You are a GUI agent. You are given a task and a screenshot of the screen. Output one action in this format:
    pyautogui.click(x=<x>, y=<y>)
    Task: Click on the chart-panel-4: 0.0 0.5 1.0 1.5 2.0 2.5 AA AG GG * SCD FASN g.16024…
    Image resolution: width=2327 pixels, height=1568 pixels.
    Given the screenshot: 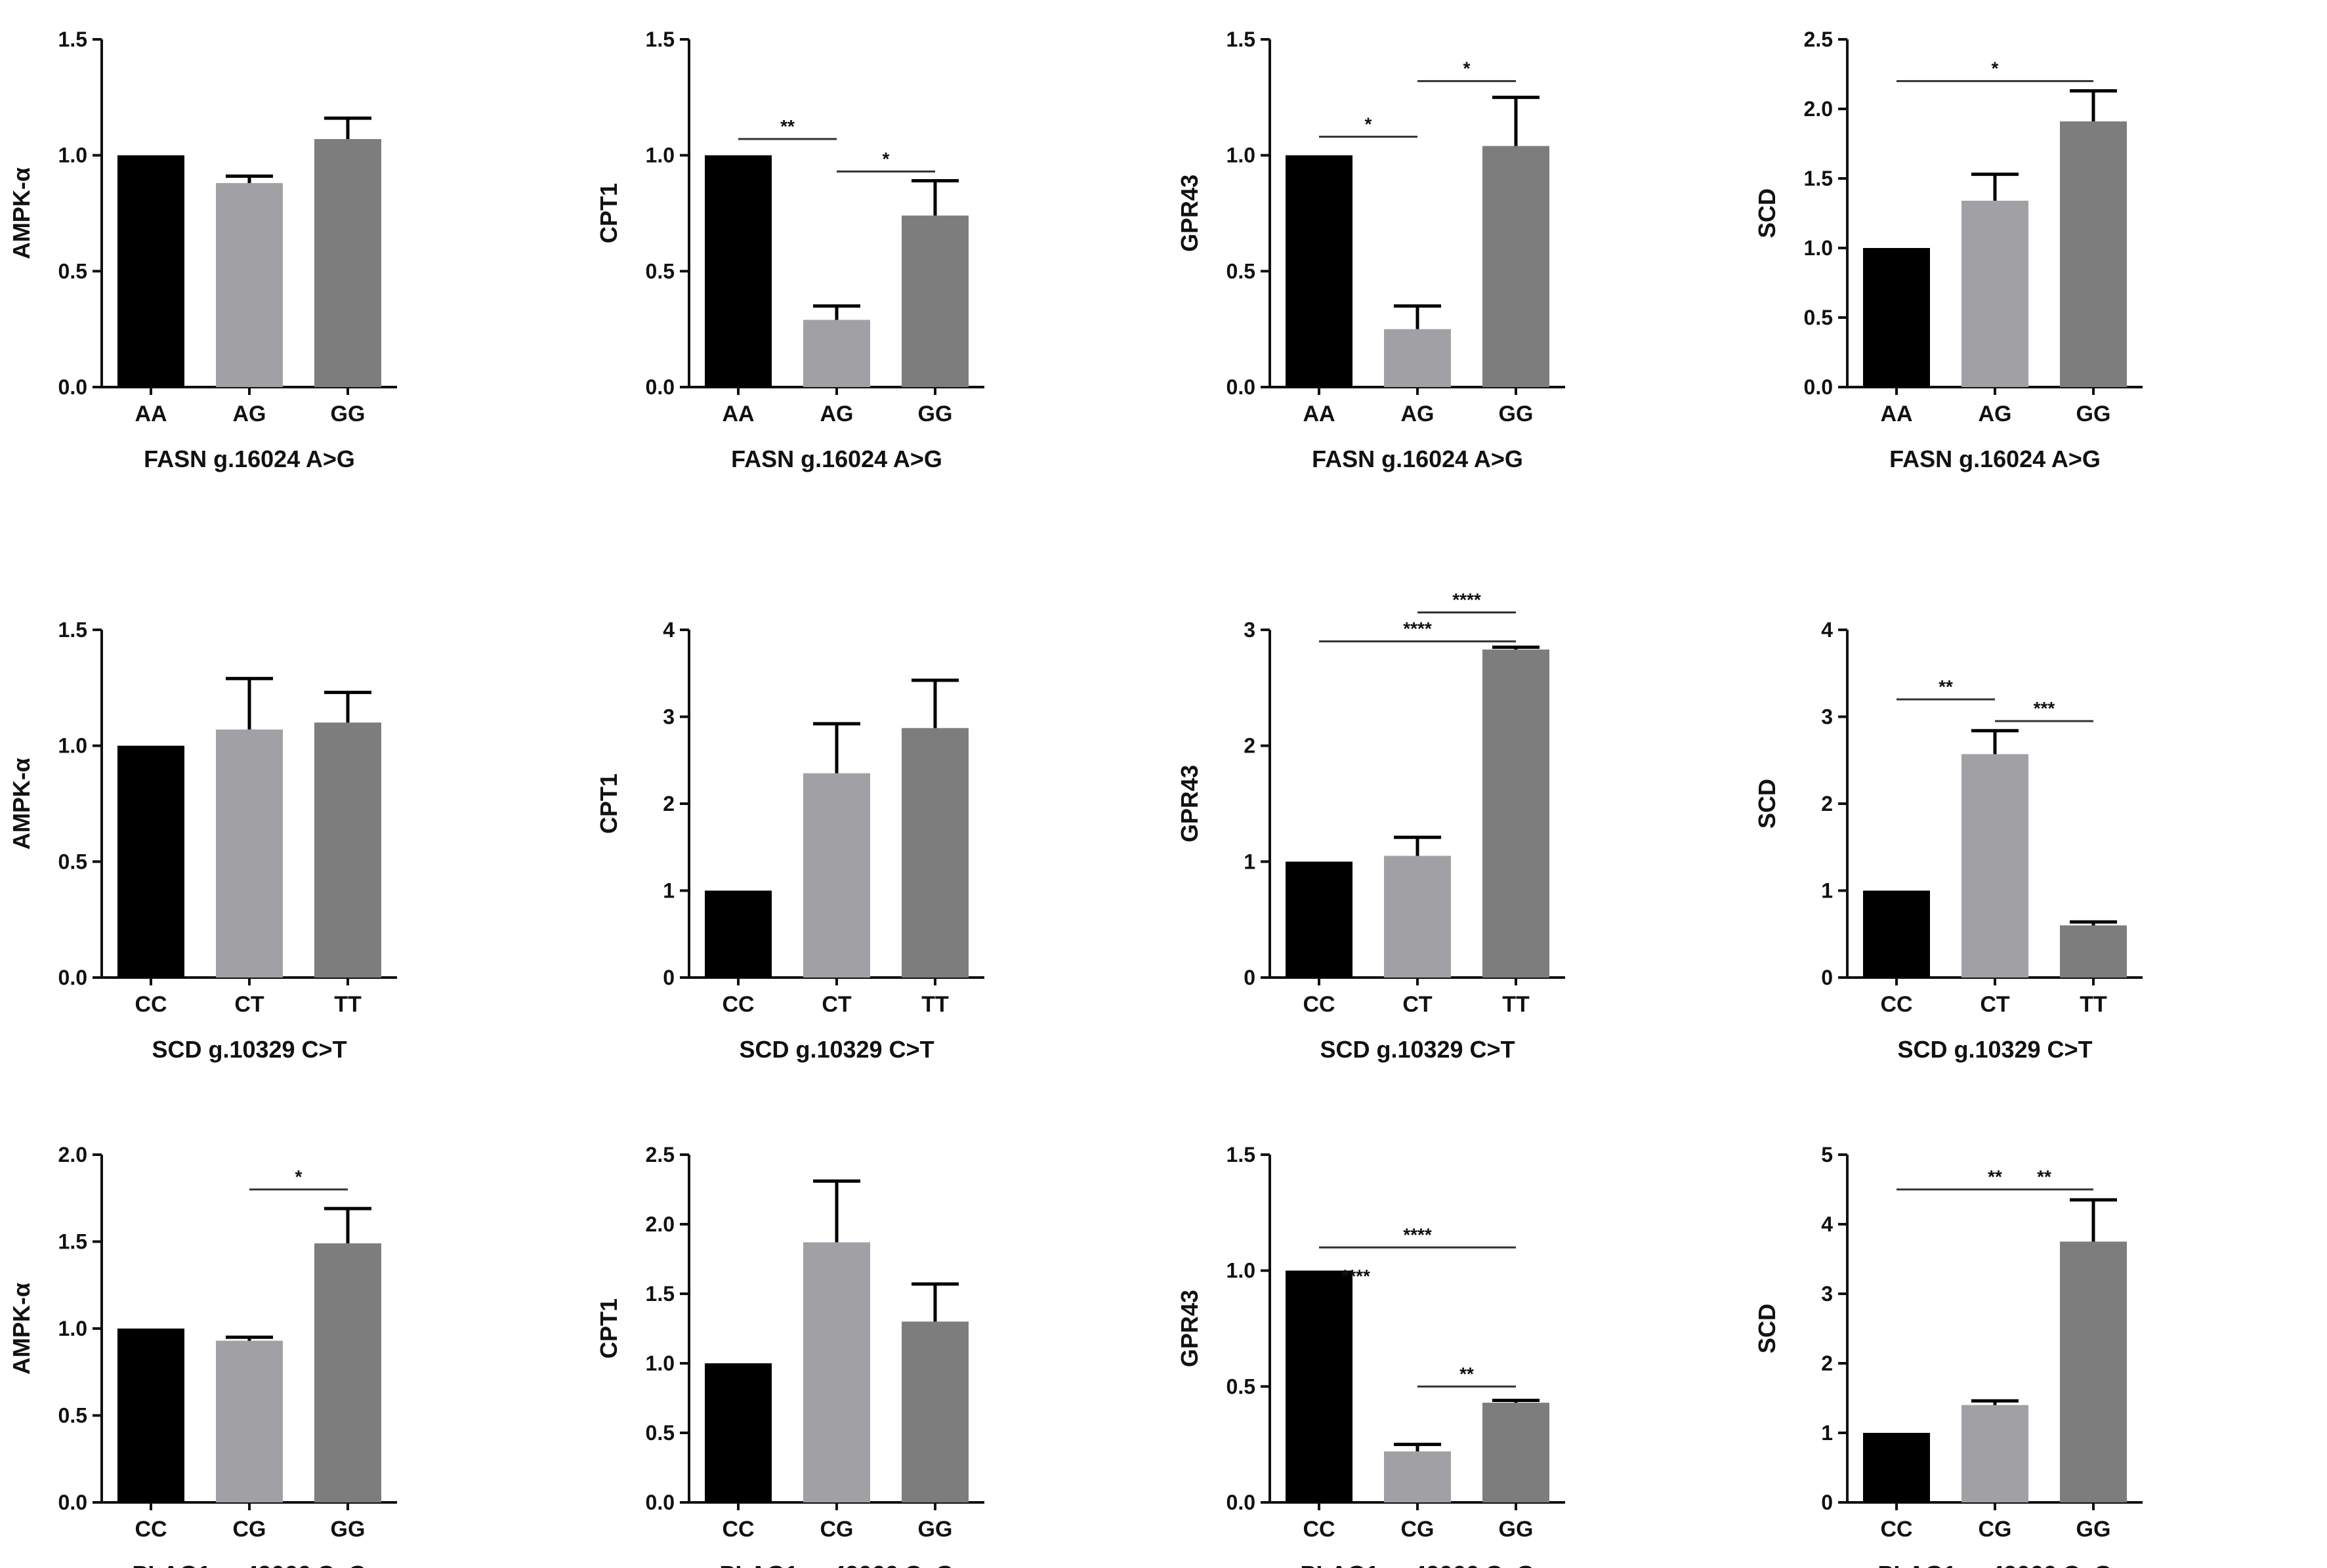 What is the action you would take?
    pyautogui.click(x=1948, y=250)
    